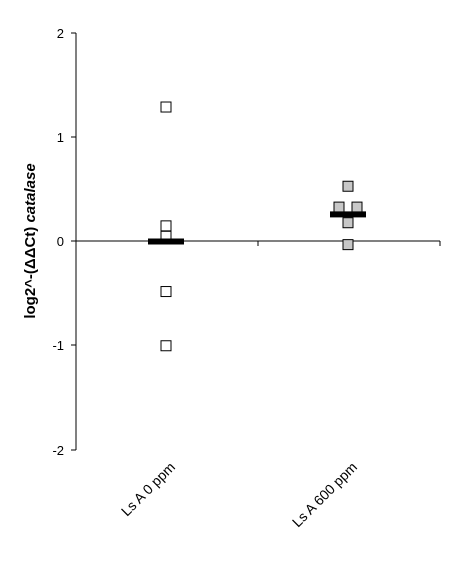  Describe the element at coordinates (30, 271) in the screenshot. I see `y-axis-label-prefix: log2^-(ΔΔCt)` at that location.